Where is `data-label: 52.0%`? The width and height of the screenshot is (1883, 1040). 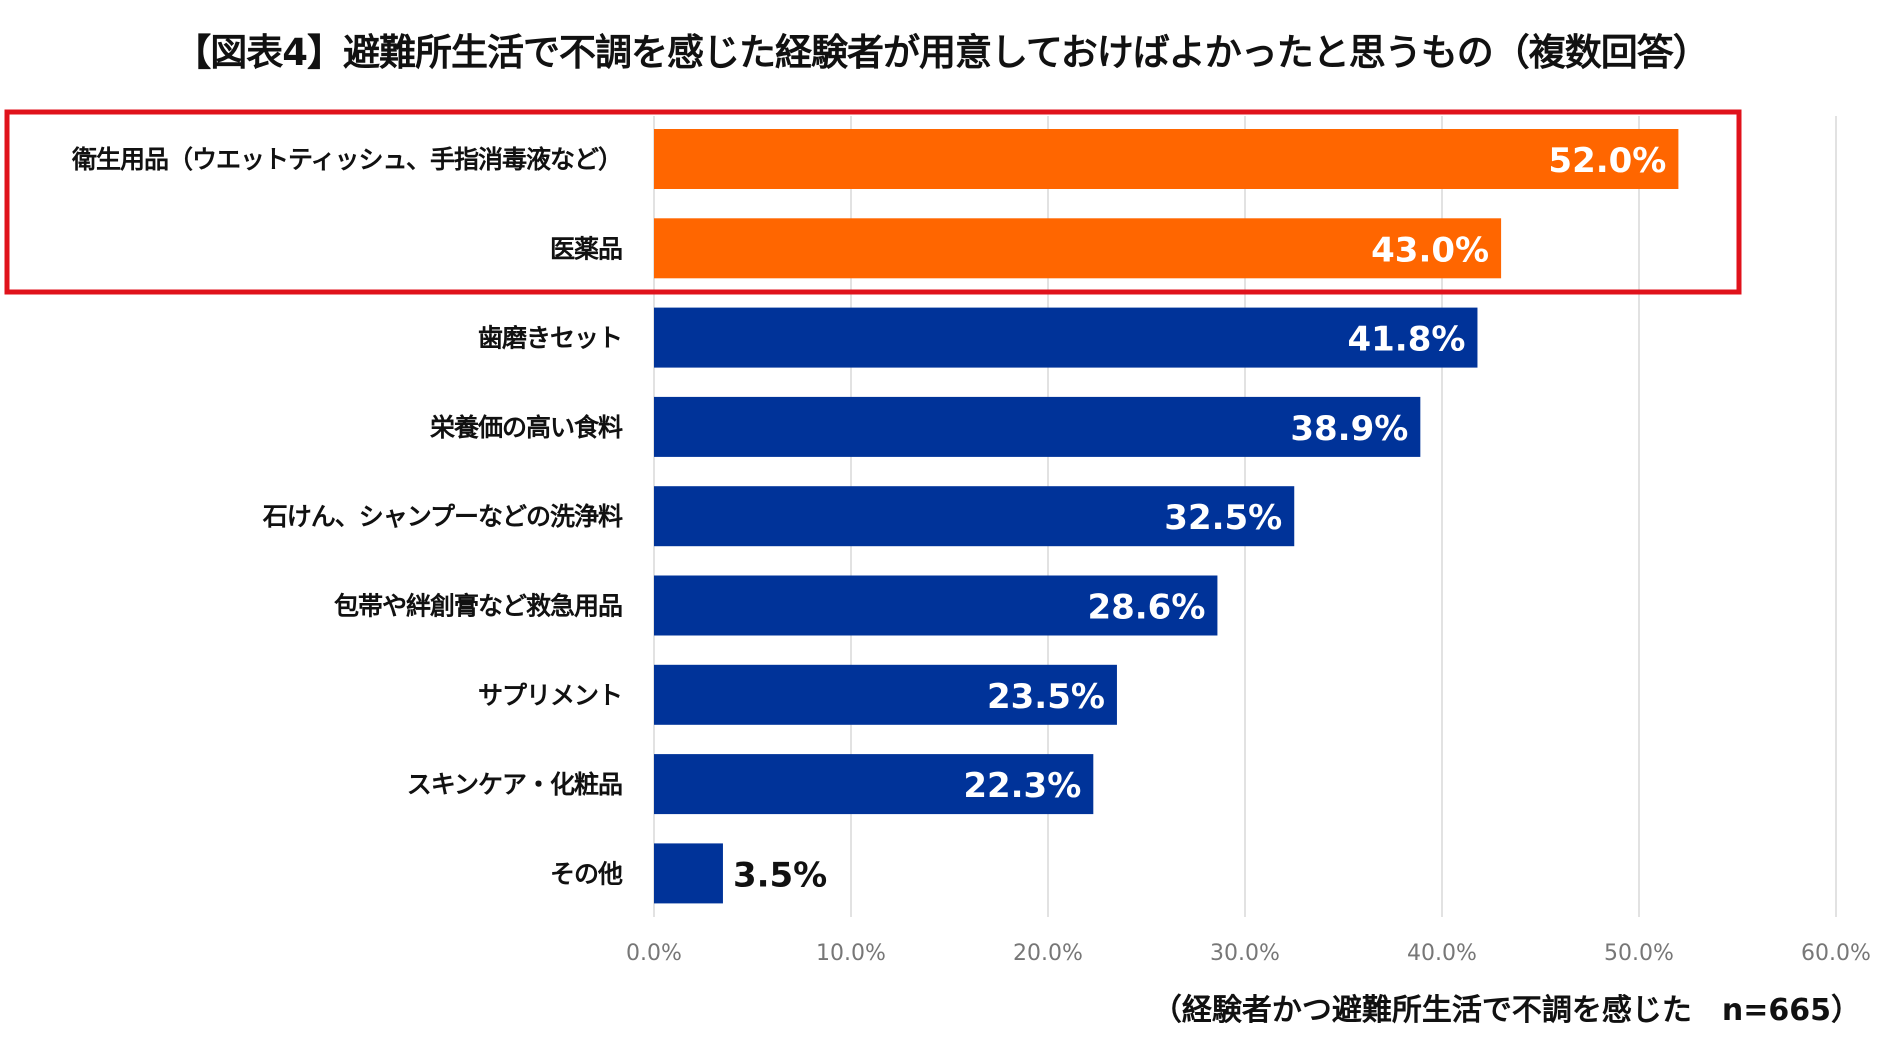
data-label: 52.0% is located at coordinates (1607, 161).